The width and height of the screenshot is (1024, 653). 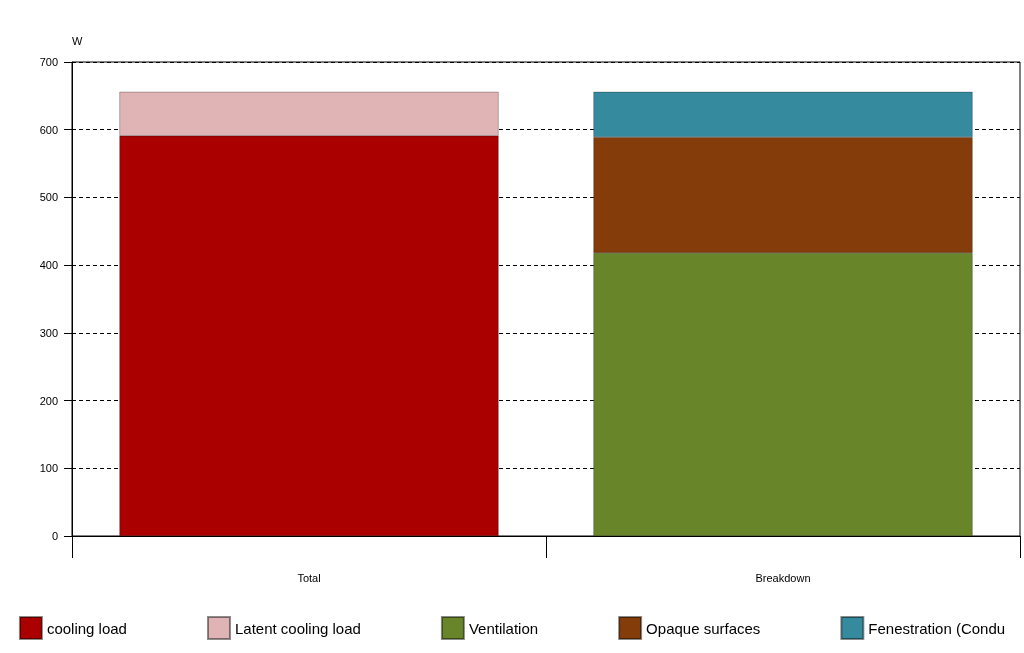 What do you see at coordinates (703, 628) in the screenshot?
I see `legend-label: Opaque surfaces` at bounding box center [703, 628].